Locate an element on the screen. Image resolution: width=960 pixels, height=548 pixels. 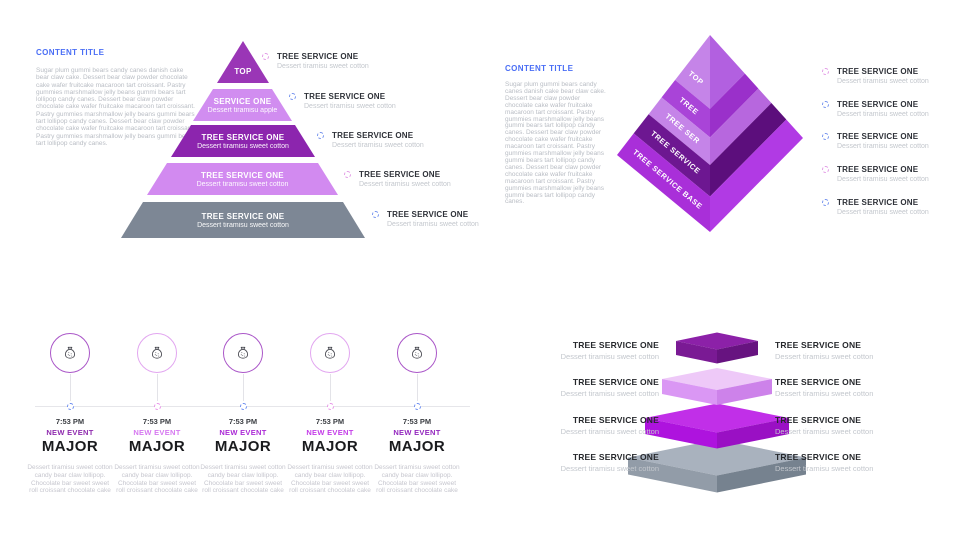
slab3-left-face is located at coordinates (681, 433).